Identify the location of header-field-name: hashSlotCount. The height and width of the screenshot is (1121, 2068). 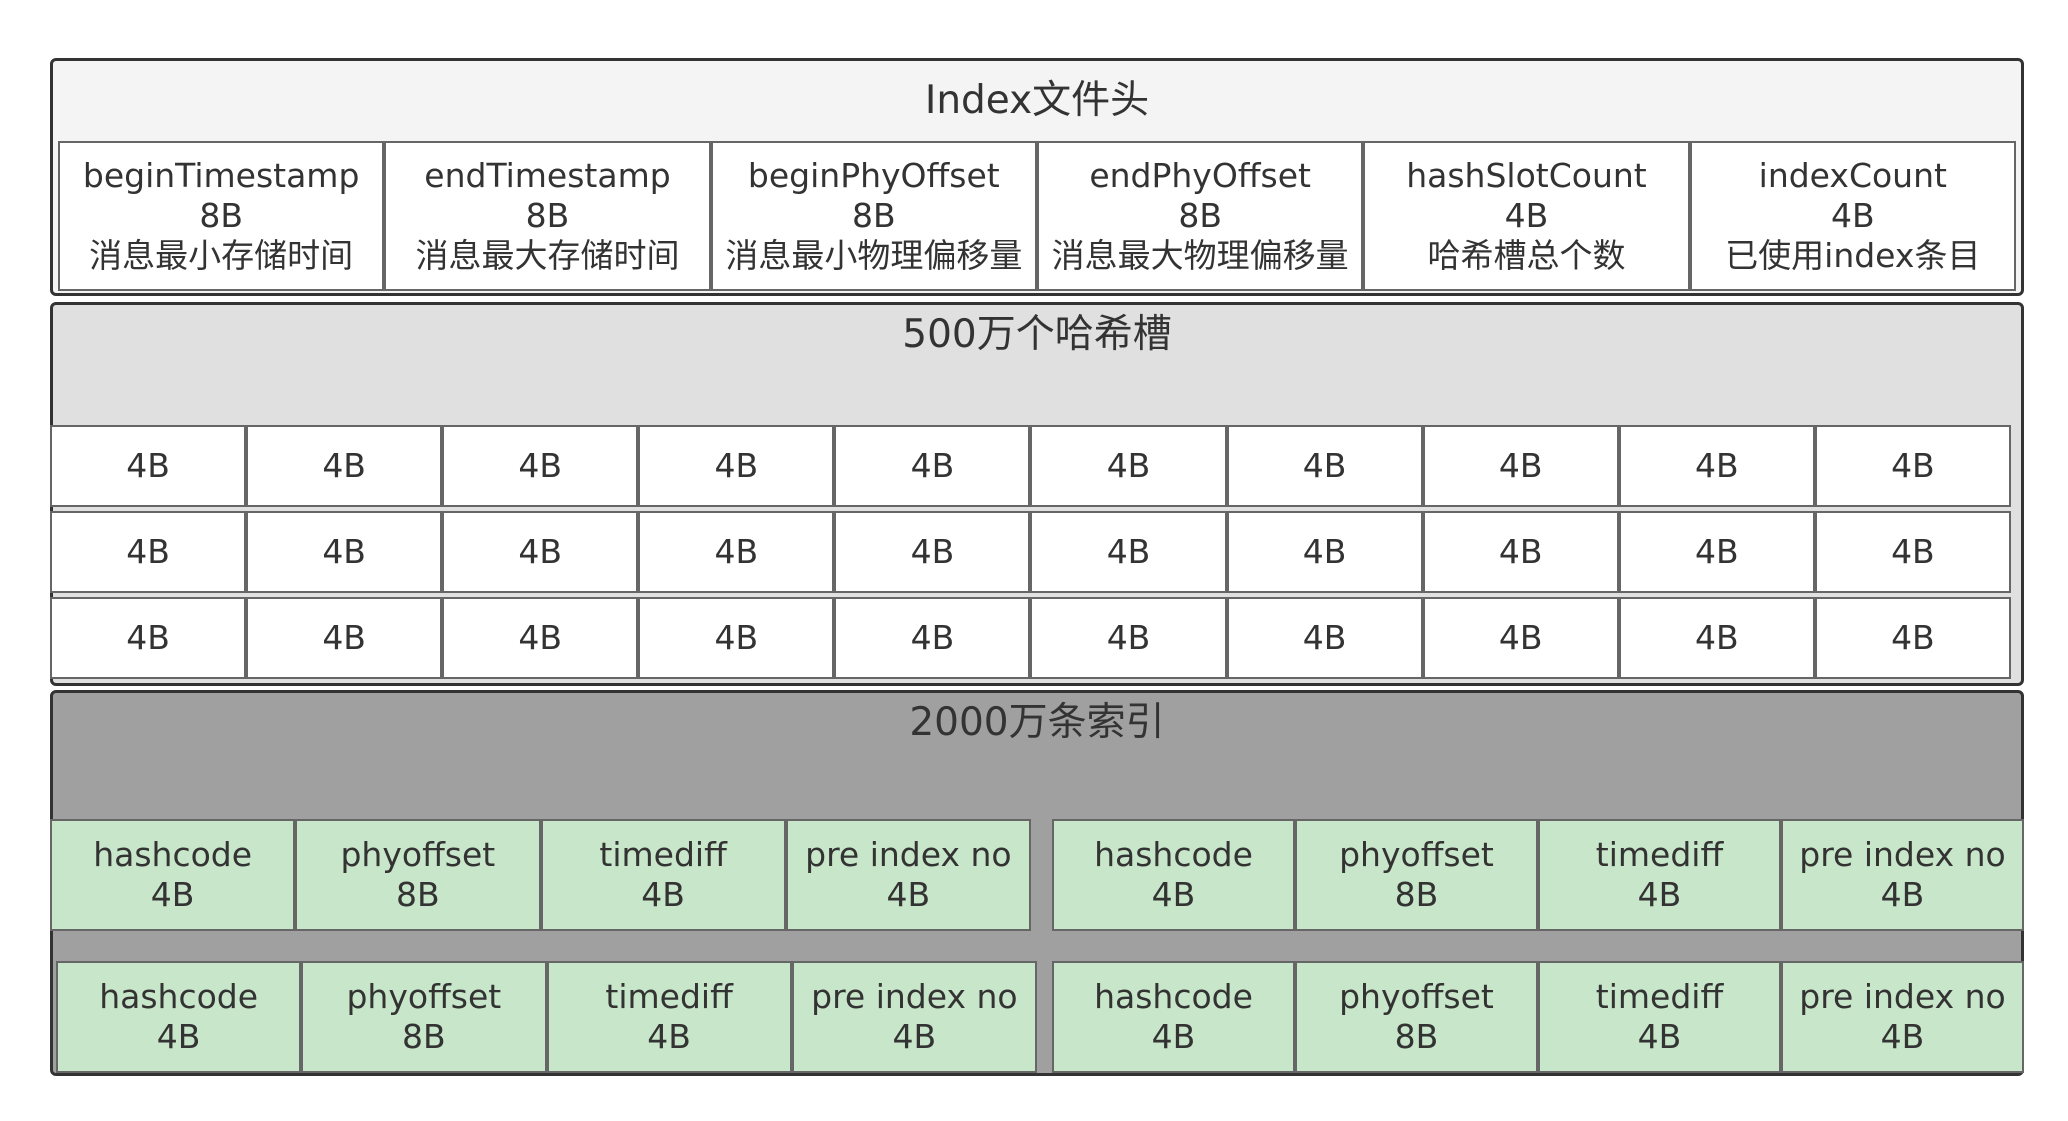
(1526, 175).